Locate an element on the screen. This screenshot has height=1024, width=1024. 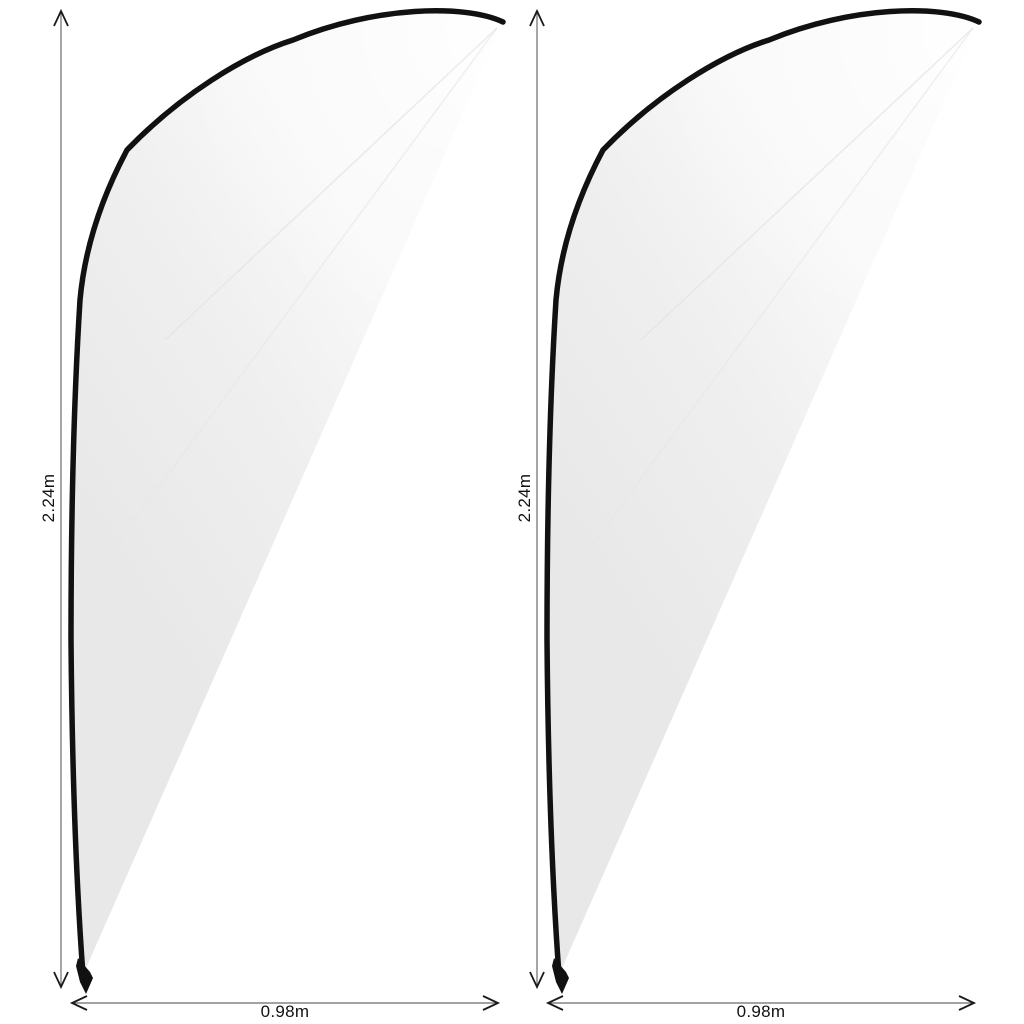
height-dimension-label-left: 2.24m is located at coordinates (48, 498).